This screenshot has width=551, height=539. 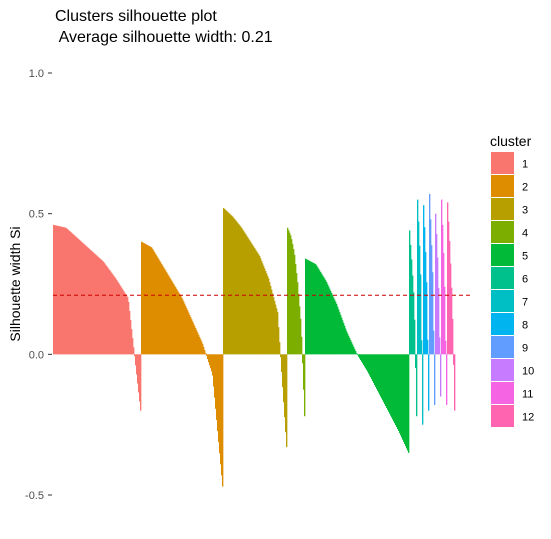 I want to click on legend-title: cluster, so click(x=511, y=141).